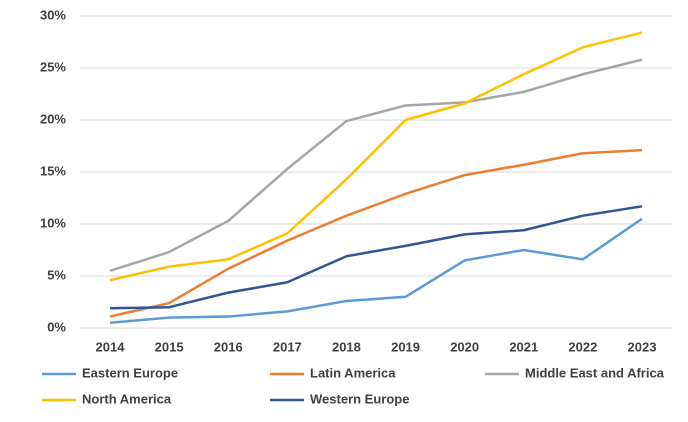 The width and height of the screenshot is (688, 422). I want to click on y-tick-label: 30%, so click(53, 14).